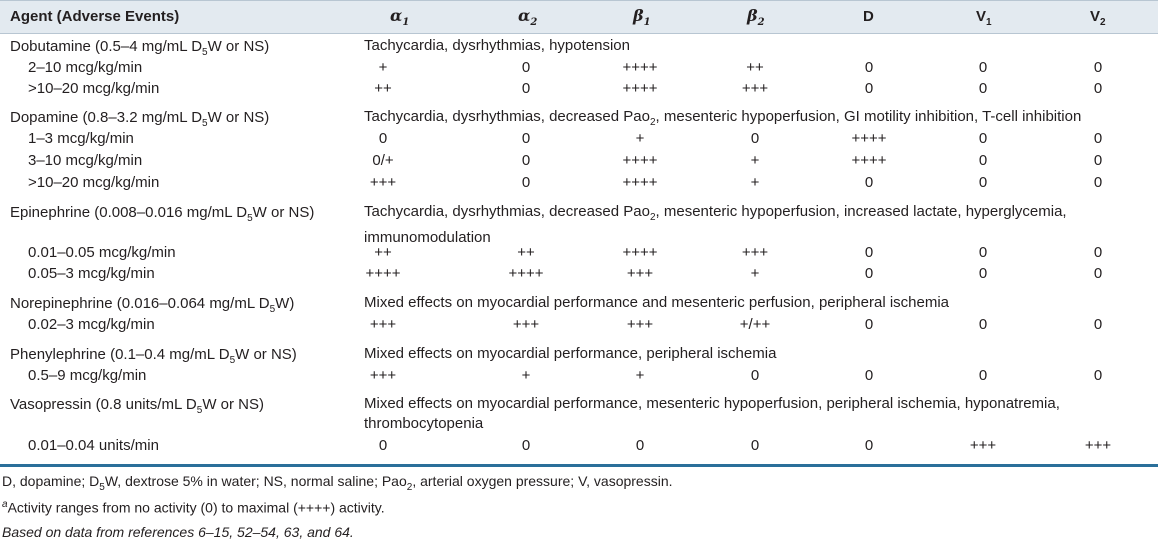  Describe the element at coordinates (383, 160) in the screenshot. I see `activity-value: 0/+` at that location.